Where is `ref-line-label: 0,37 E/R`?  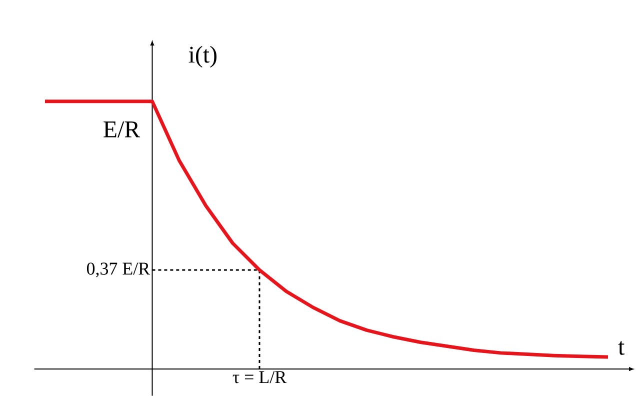
ref-line-label: 0,37 E/R is located at coordinates (118, 270).